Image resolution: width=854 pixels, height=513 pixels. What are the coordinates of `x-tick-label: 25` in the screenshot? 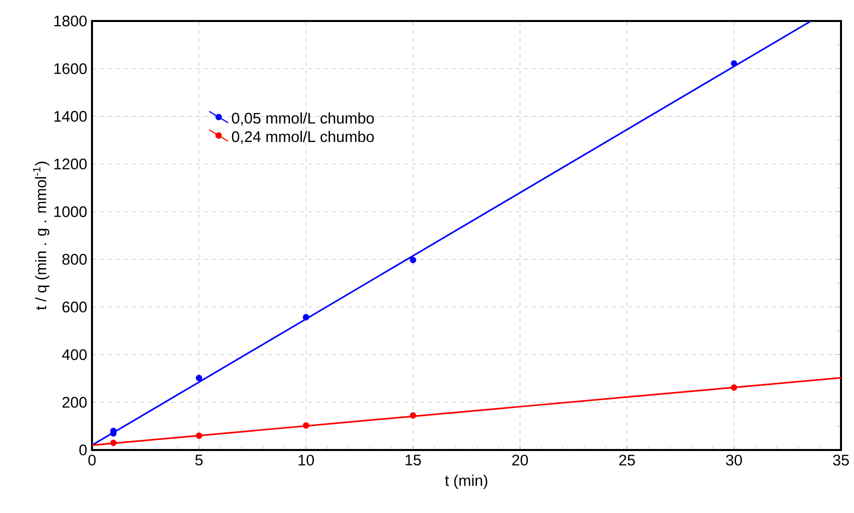 It's located at (627, 460).